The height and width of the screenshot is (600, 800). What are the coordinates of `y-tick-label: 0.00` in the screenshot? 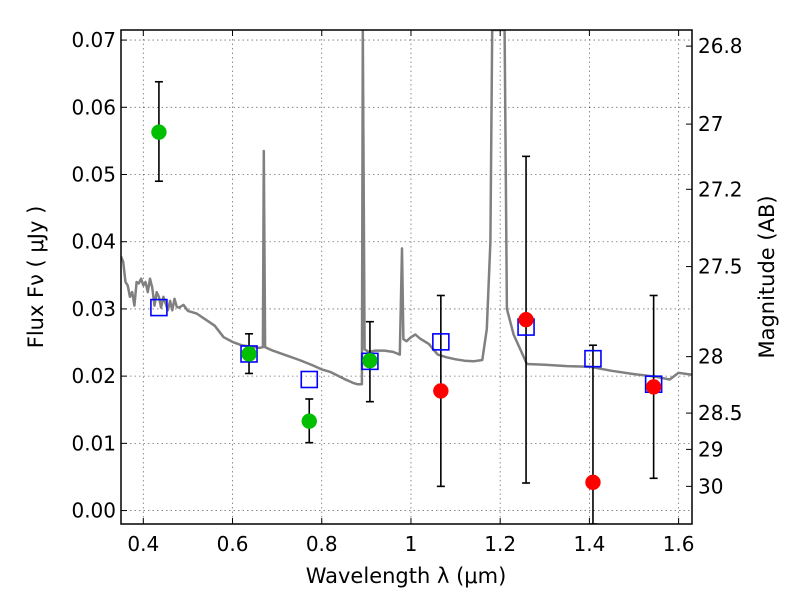 It's located at (93, 511).